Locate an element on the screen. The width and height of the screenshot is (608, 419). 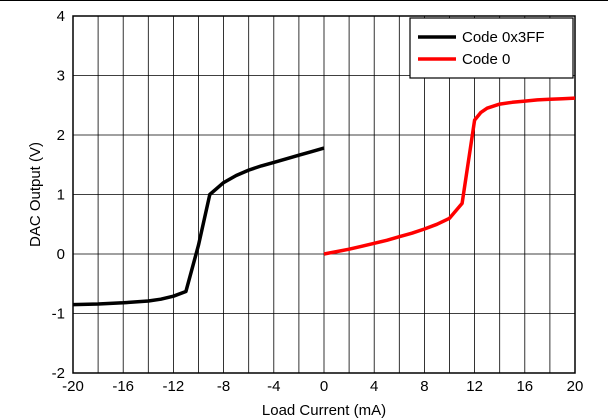
x-tick-label: -20 is located at coordinates (73, 386).